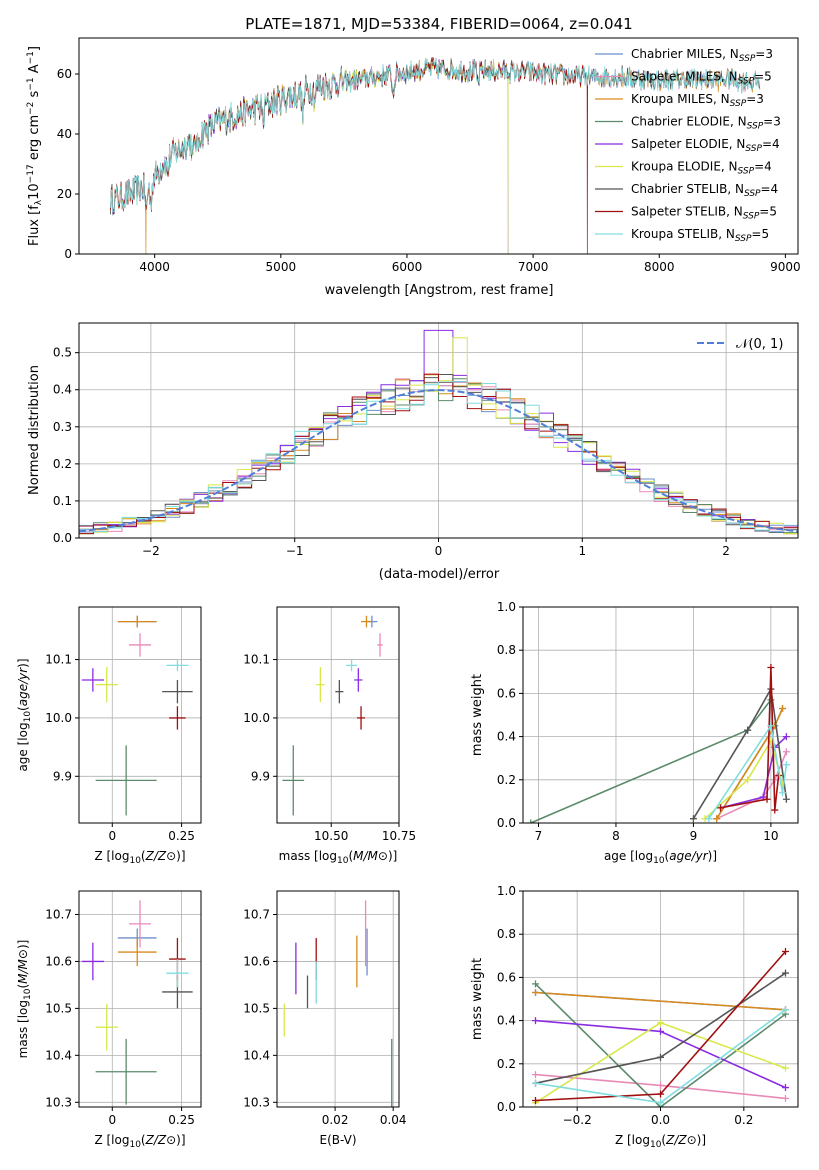 Image resolution: width=819 pixels, height=1170 pixels. I want to click on mass_vs_EBV-chart-plot-area, so click(338, 999).